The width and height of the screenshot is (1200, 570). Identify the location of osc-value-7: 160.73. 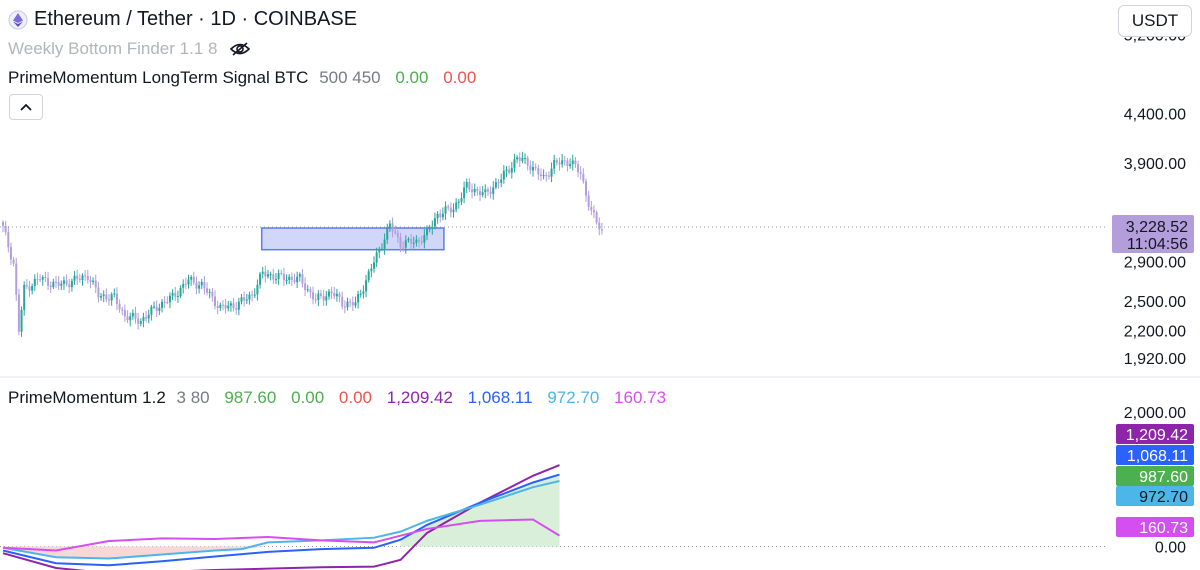
(640, 397).